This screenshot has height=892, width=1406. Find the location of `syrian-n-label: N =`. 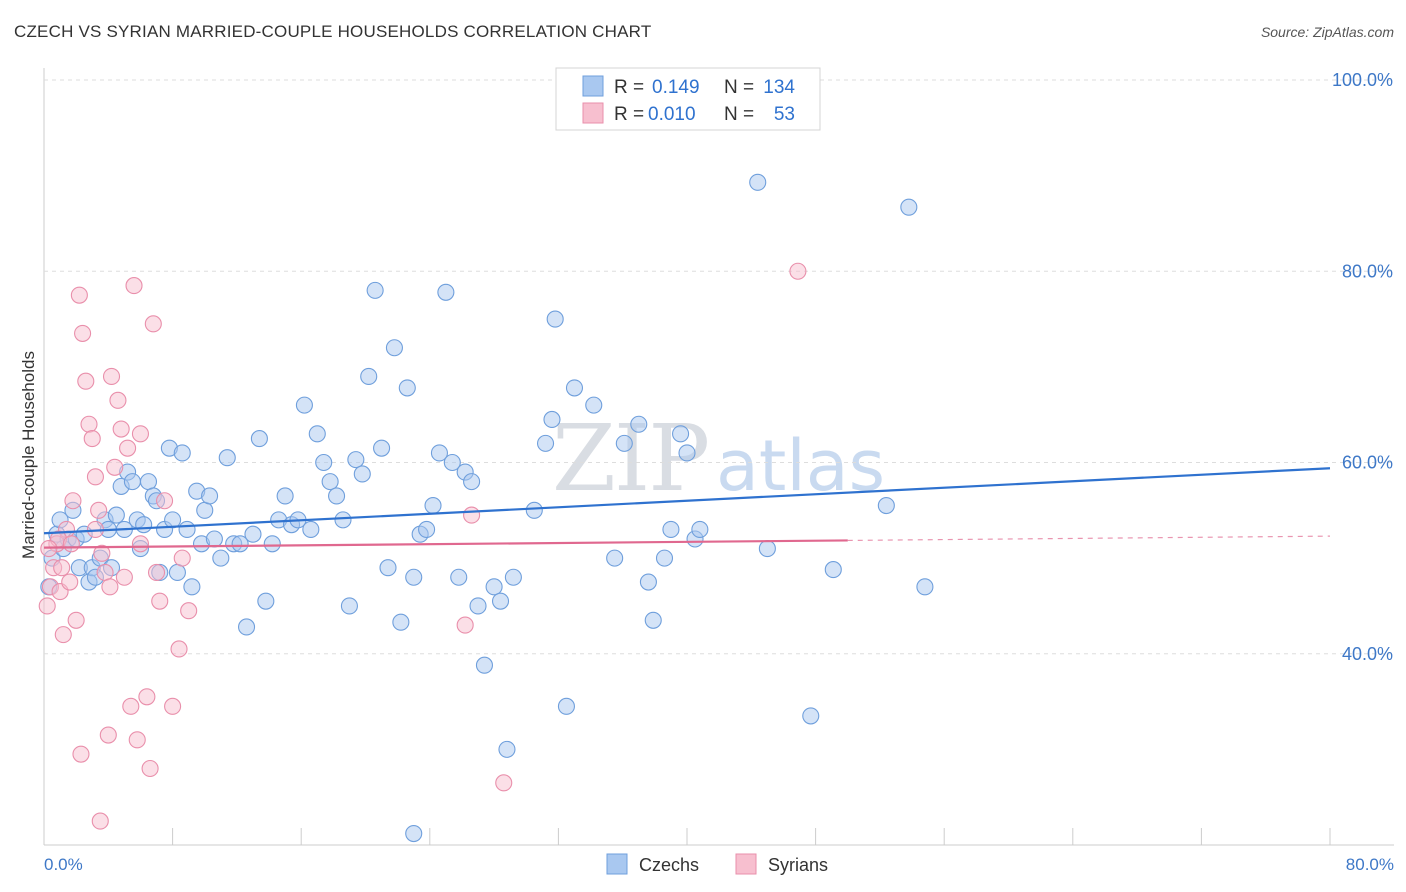

syrian-n-label: N = is located at coordinates (739, 114).